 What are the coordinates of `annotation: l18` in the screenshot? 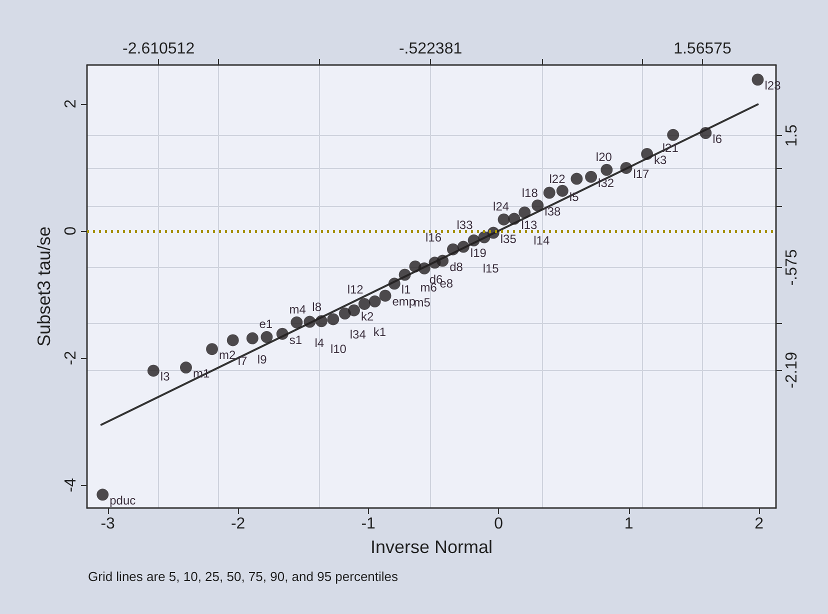 It's located at (530, 193).